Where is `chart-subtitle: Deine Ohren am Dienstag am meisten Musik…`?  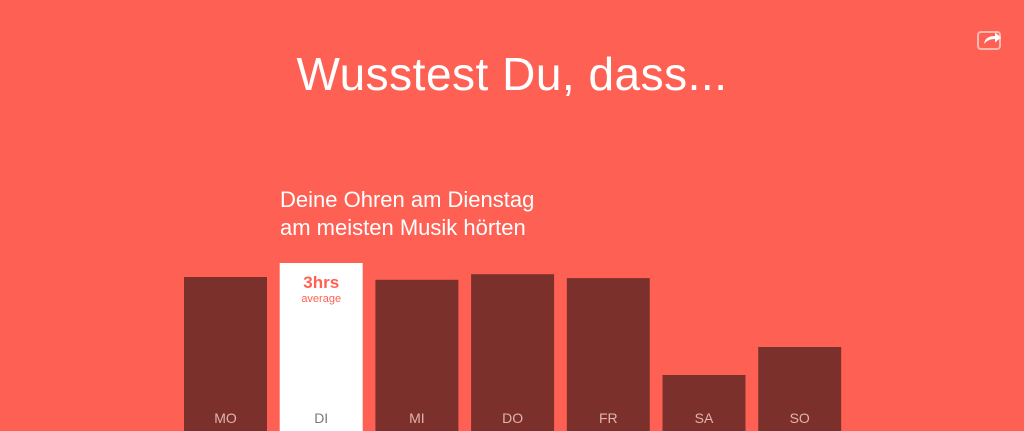 chart-subtitle: Deine Ohren am Dienstag am meisten Musik… is located at coordinates (480, 214).